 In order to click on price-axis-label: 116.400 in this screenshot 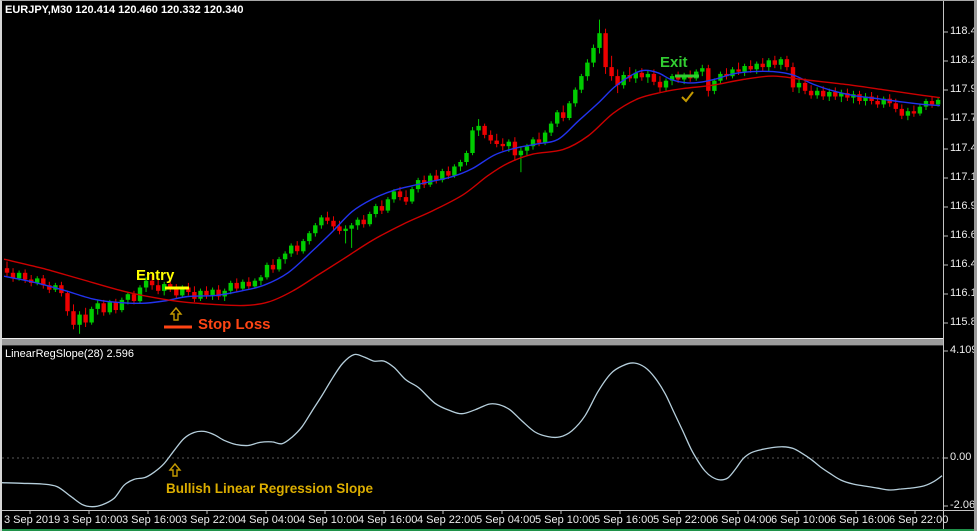, I will do `click(963, 264)`.